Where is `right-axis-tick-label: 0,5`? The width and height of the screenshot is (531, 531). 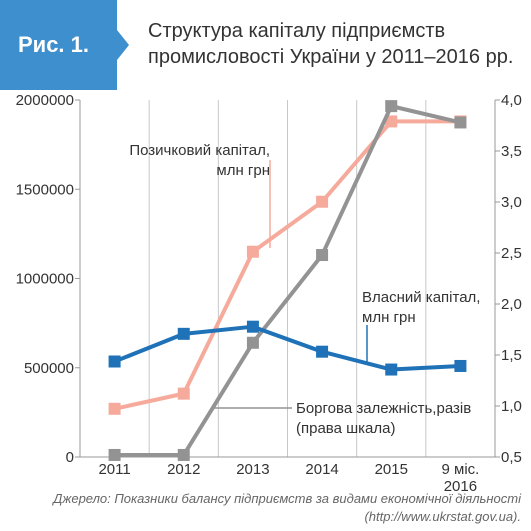 right-axis-tick-label: 0,5 is located at coordinates (511, 457).